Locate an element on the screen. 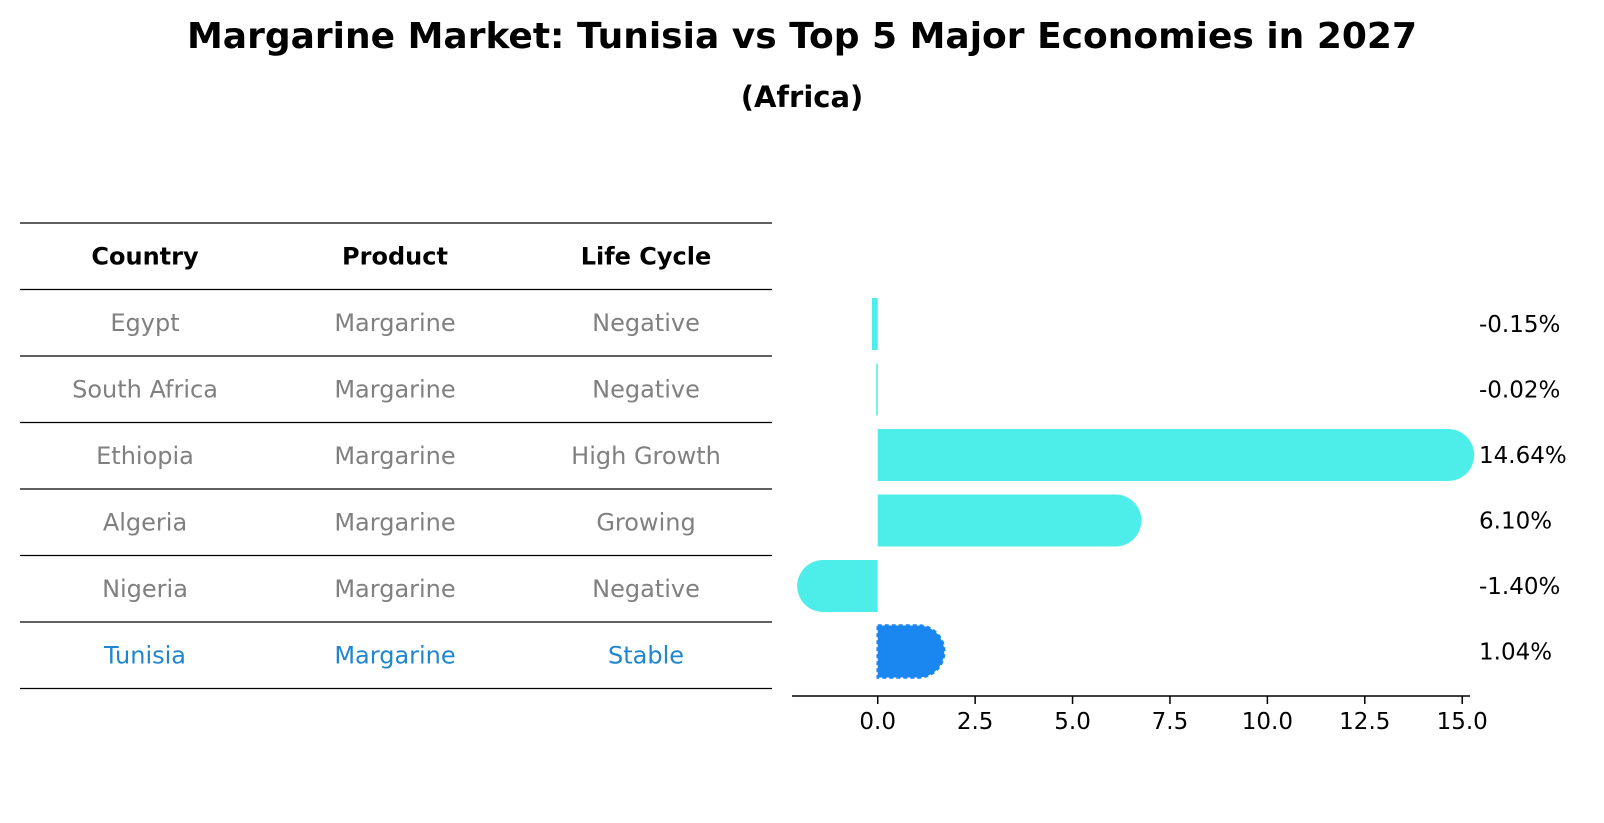 The width and height of the screenshot is (1604, 823). table-cell-country: South Africa is located at coordinates (145, 389).